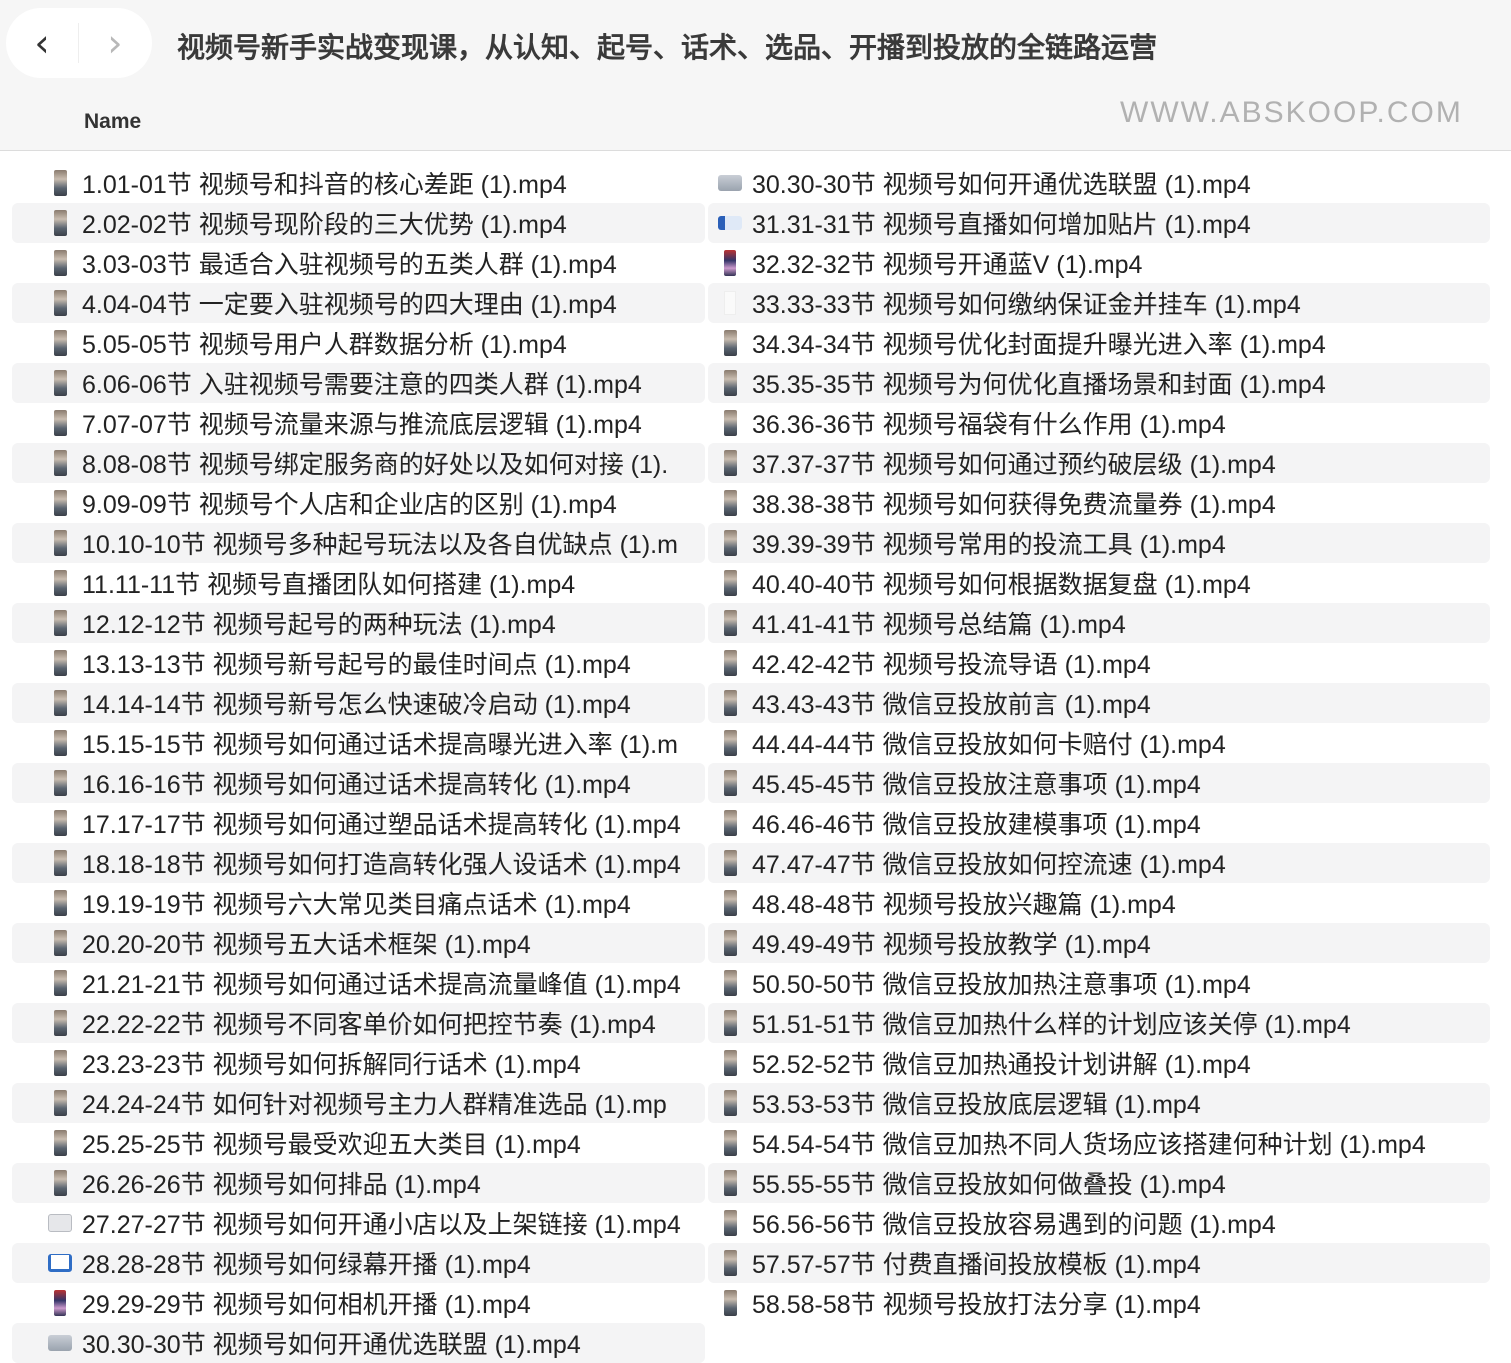 The width and height of the screenshot is (1511, 1363). I want to click on file-name: 22.22-22节 视频号不同客单价如何把控节奏 (1).mp4, so click(369, 1025).